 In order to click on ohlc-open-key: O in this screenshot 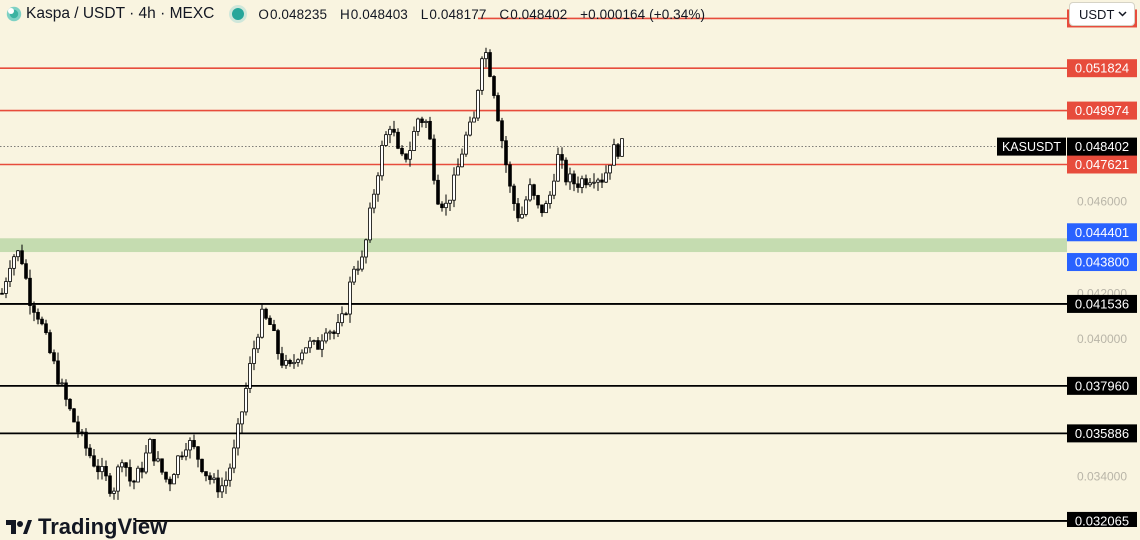, I will do `click(263, 14)`.